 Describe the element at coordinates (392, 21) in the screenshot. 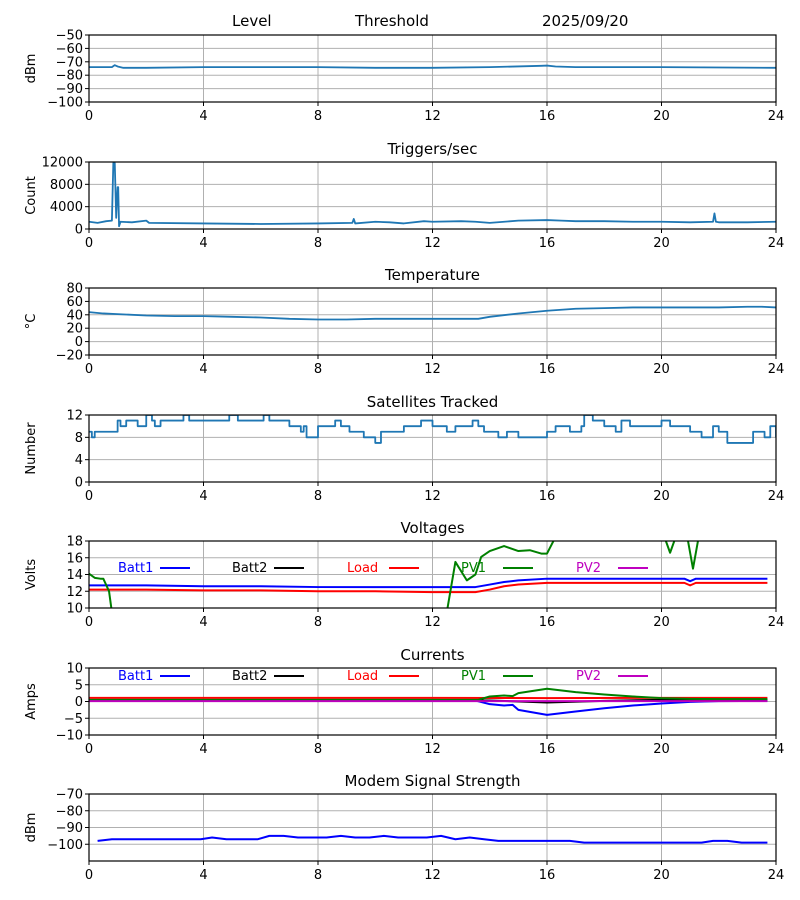

I see `threshold-label: Threshold` at that location.